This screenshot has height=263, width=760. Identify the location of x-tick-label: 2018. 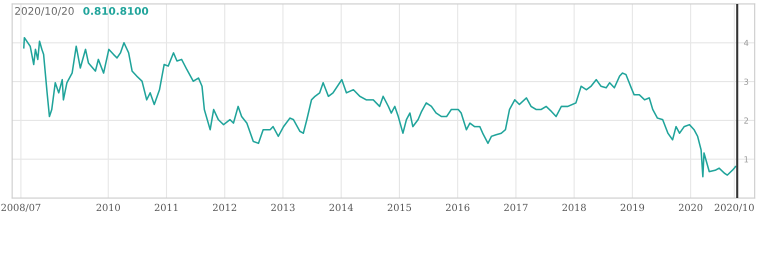
(574, 208).